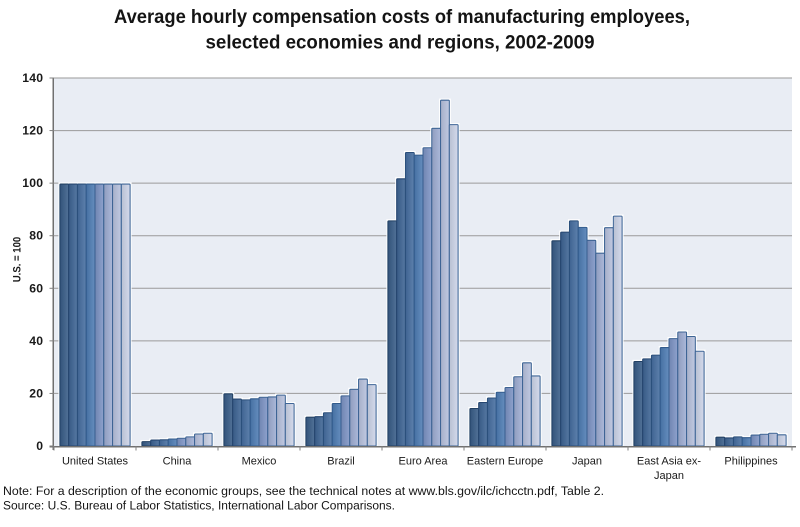 Image resolution: width=800 pixels, height=527 pixels. I want to click on svg-text: Mexico, so click(259, 462).